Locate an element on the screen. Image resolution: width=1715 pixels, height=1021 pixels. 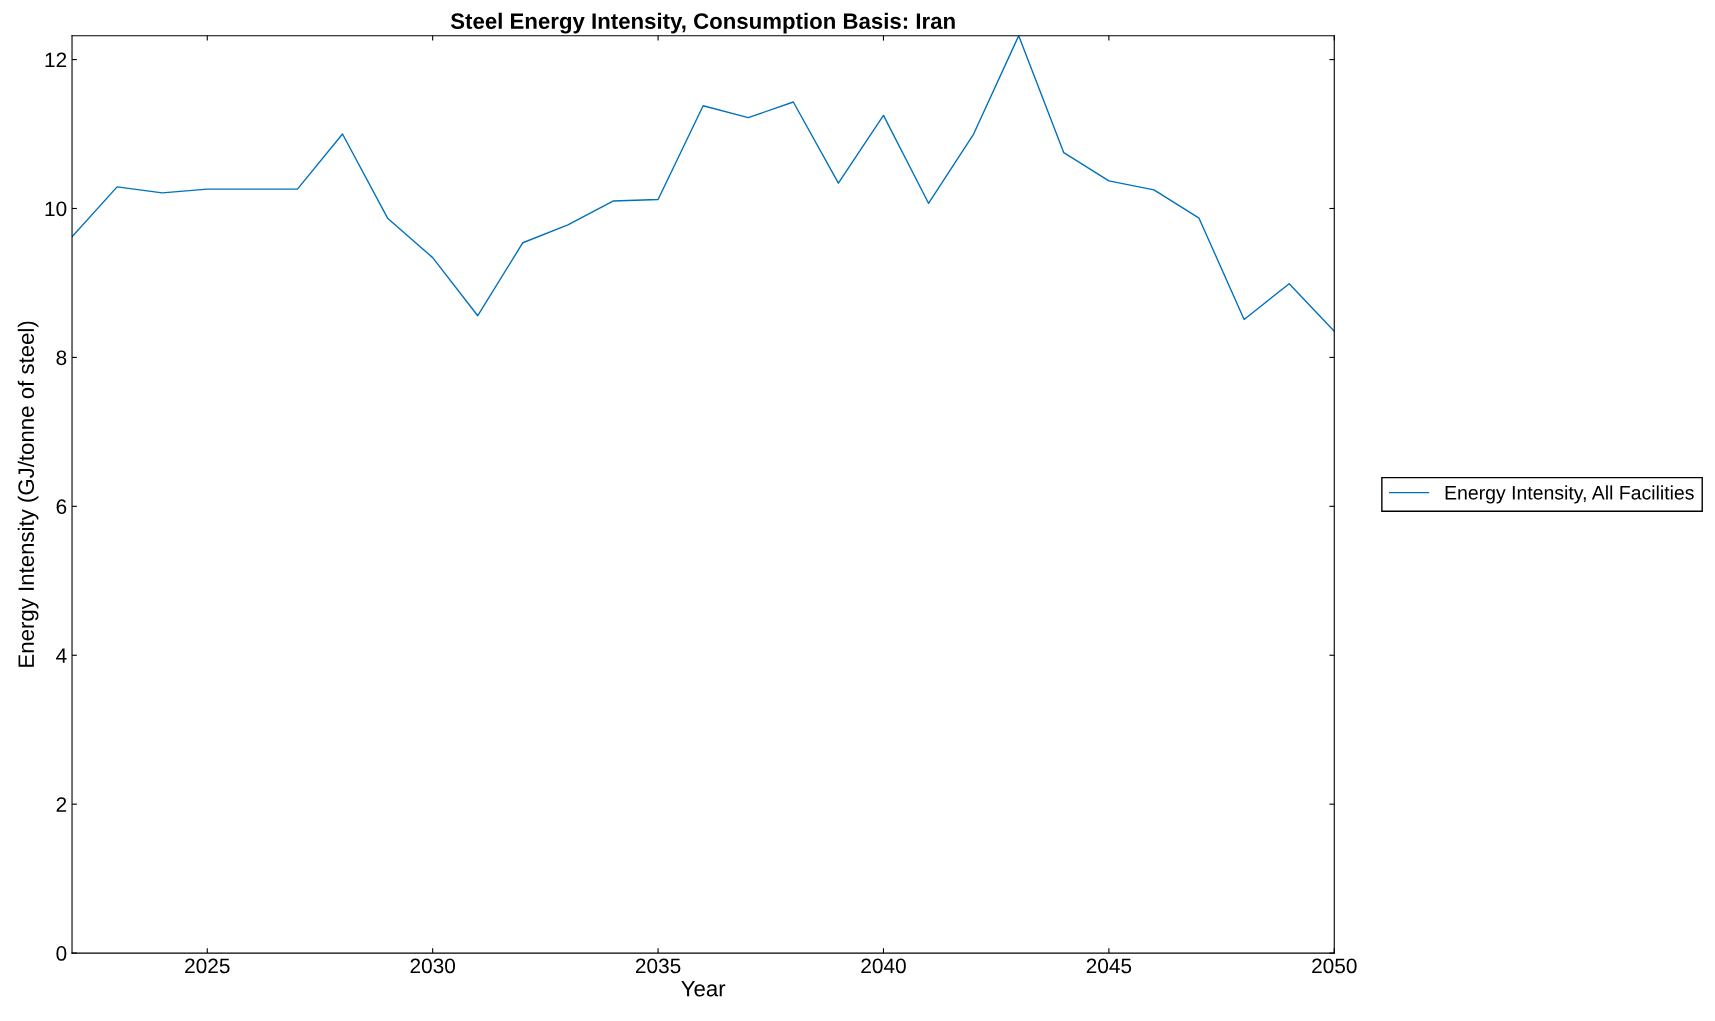
x-tick-label: 2040 is located at coordinates (883, 966).